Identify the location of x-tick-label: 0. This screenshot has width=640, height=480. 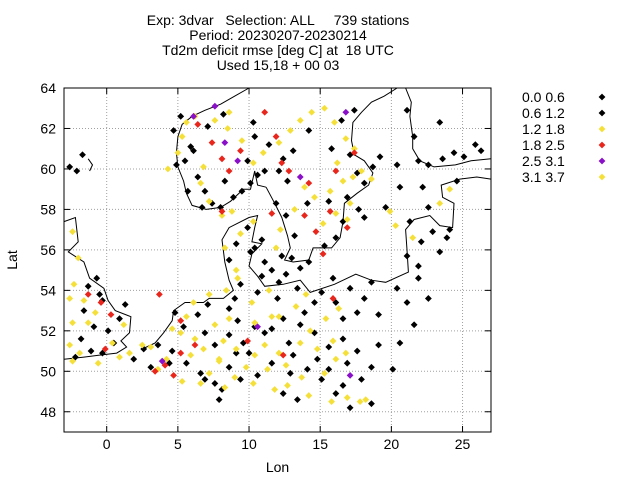
(107, 444).